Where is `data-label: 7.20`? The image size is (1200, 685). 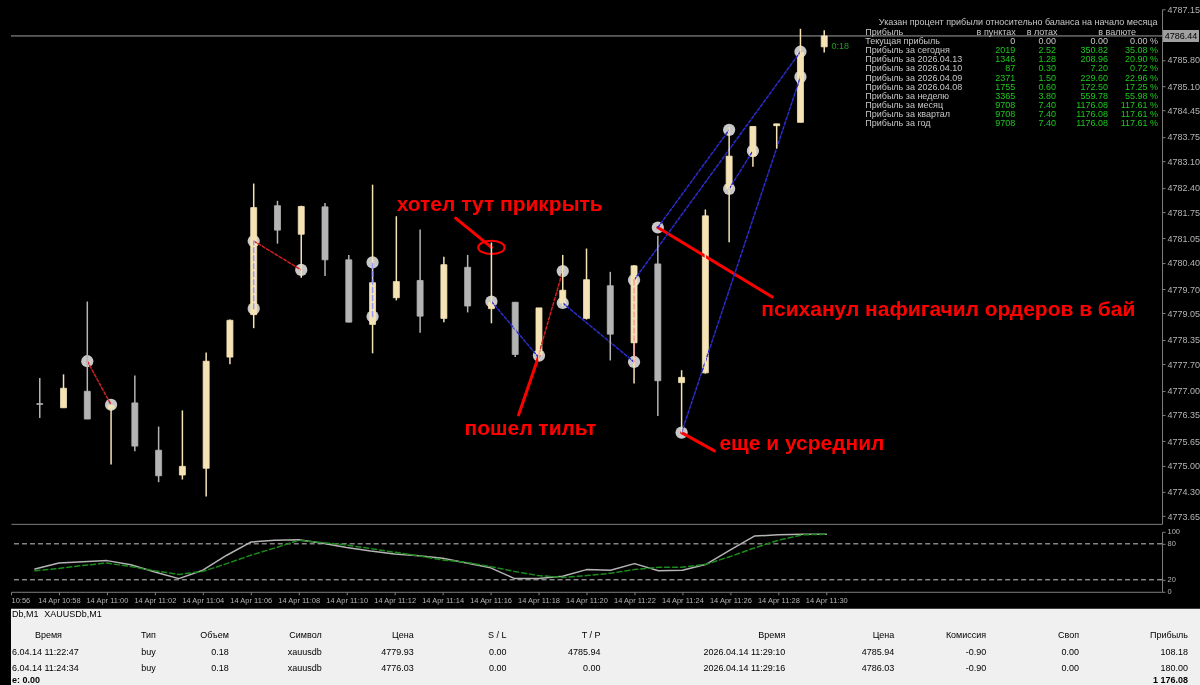
data-label: 7.20 is located at coordinates (1099, 68).